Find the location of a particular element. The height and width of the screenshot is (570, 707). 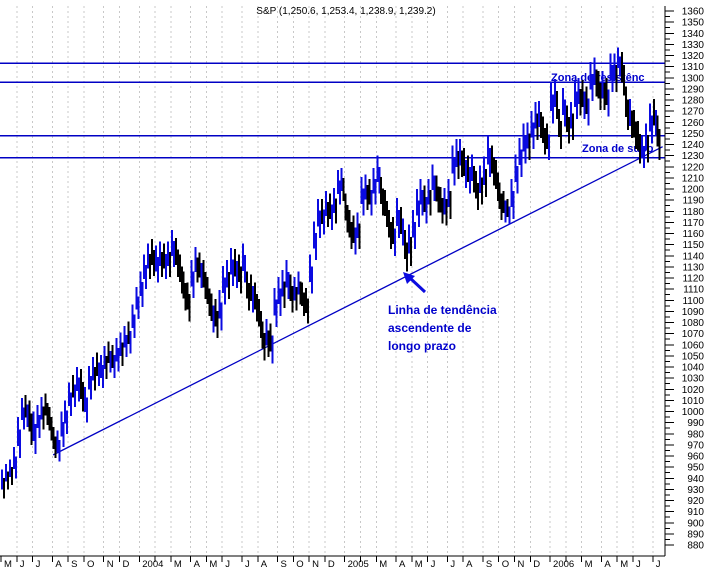

x-axis-label: 2005 is located at coordinates (358, 564).